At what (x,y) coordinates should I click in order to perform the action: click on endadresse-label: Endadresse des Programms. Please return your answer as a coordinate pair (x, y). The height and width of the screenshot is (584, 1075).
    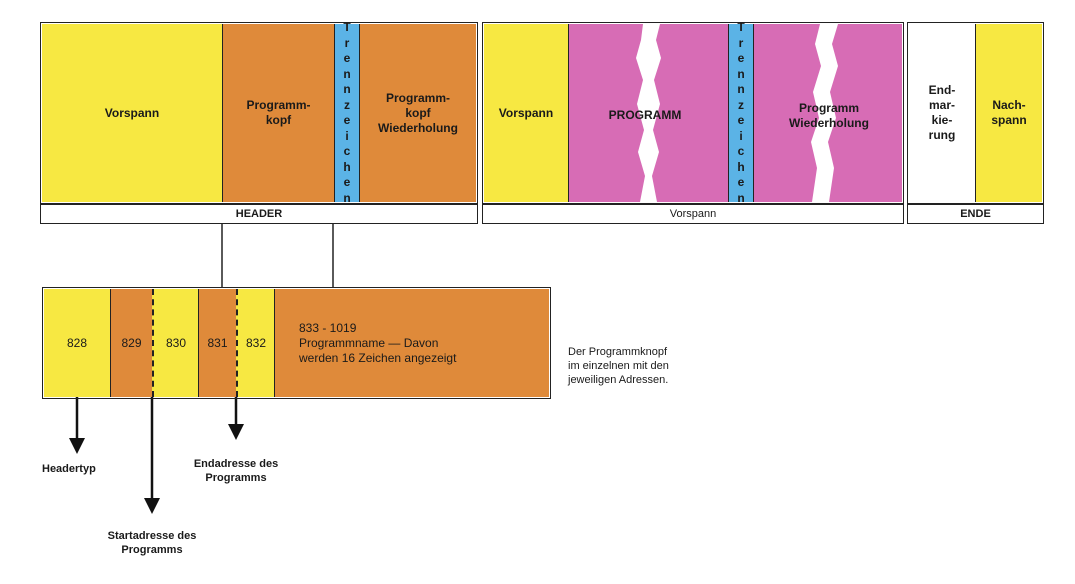
    Looking at the image, I should click on (236, 471).